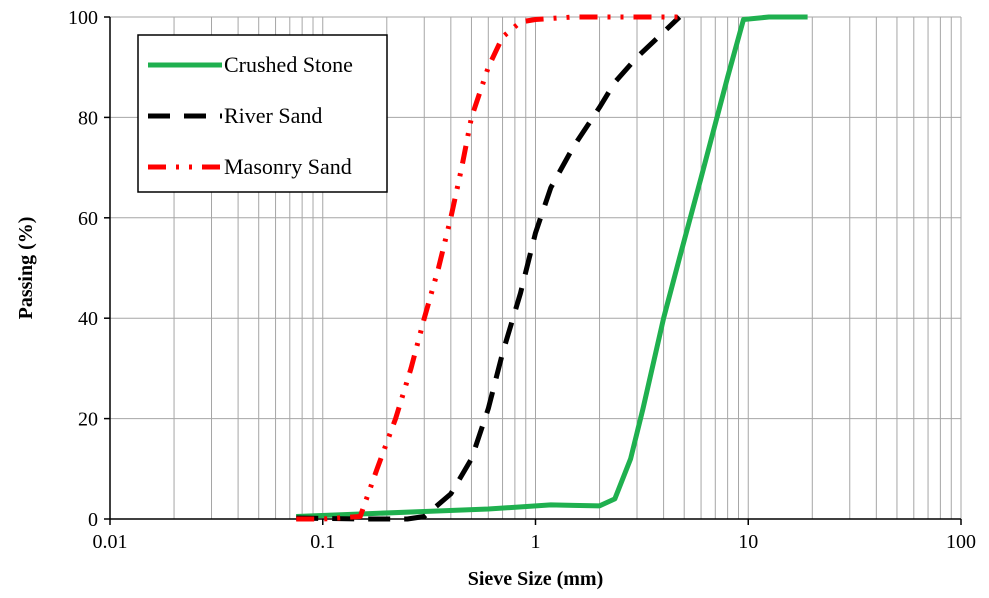 The width and height of the screenshot is (989, 598). What do you see at coordinates (748, 542) in the screenshot?
I see `x-tick-label: 10` at bounding box center [748, 542].